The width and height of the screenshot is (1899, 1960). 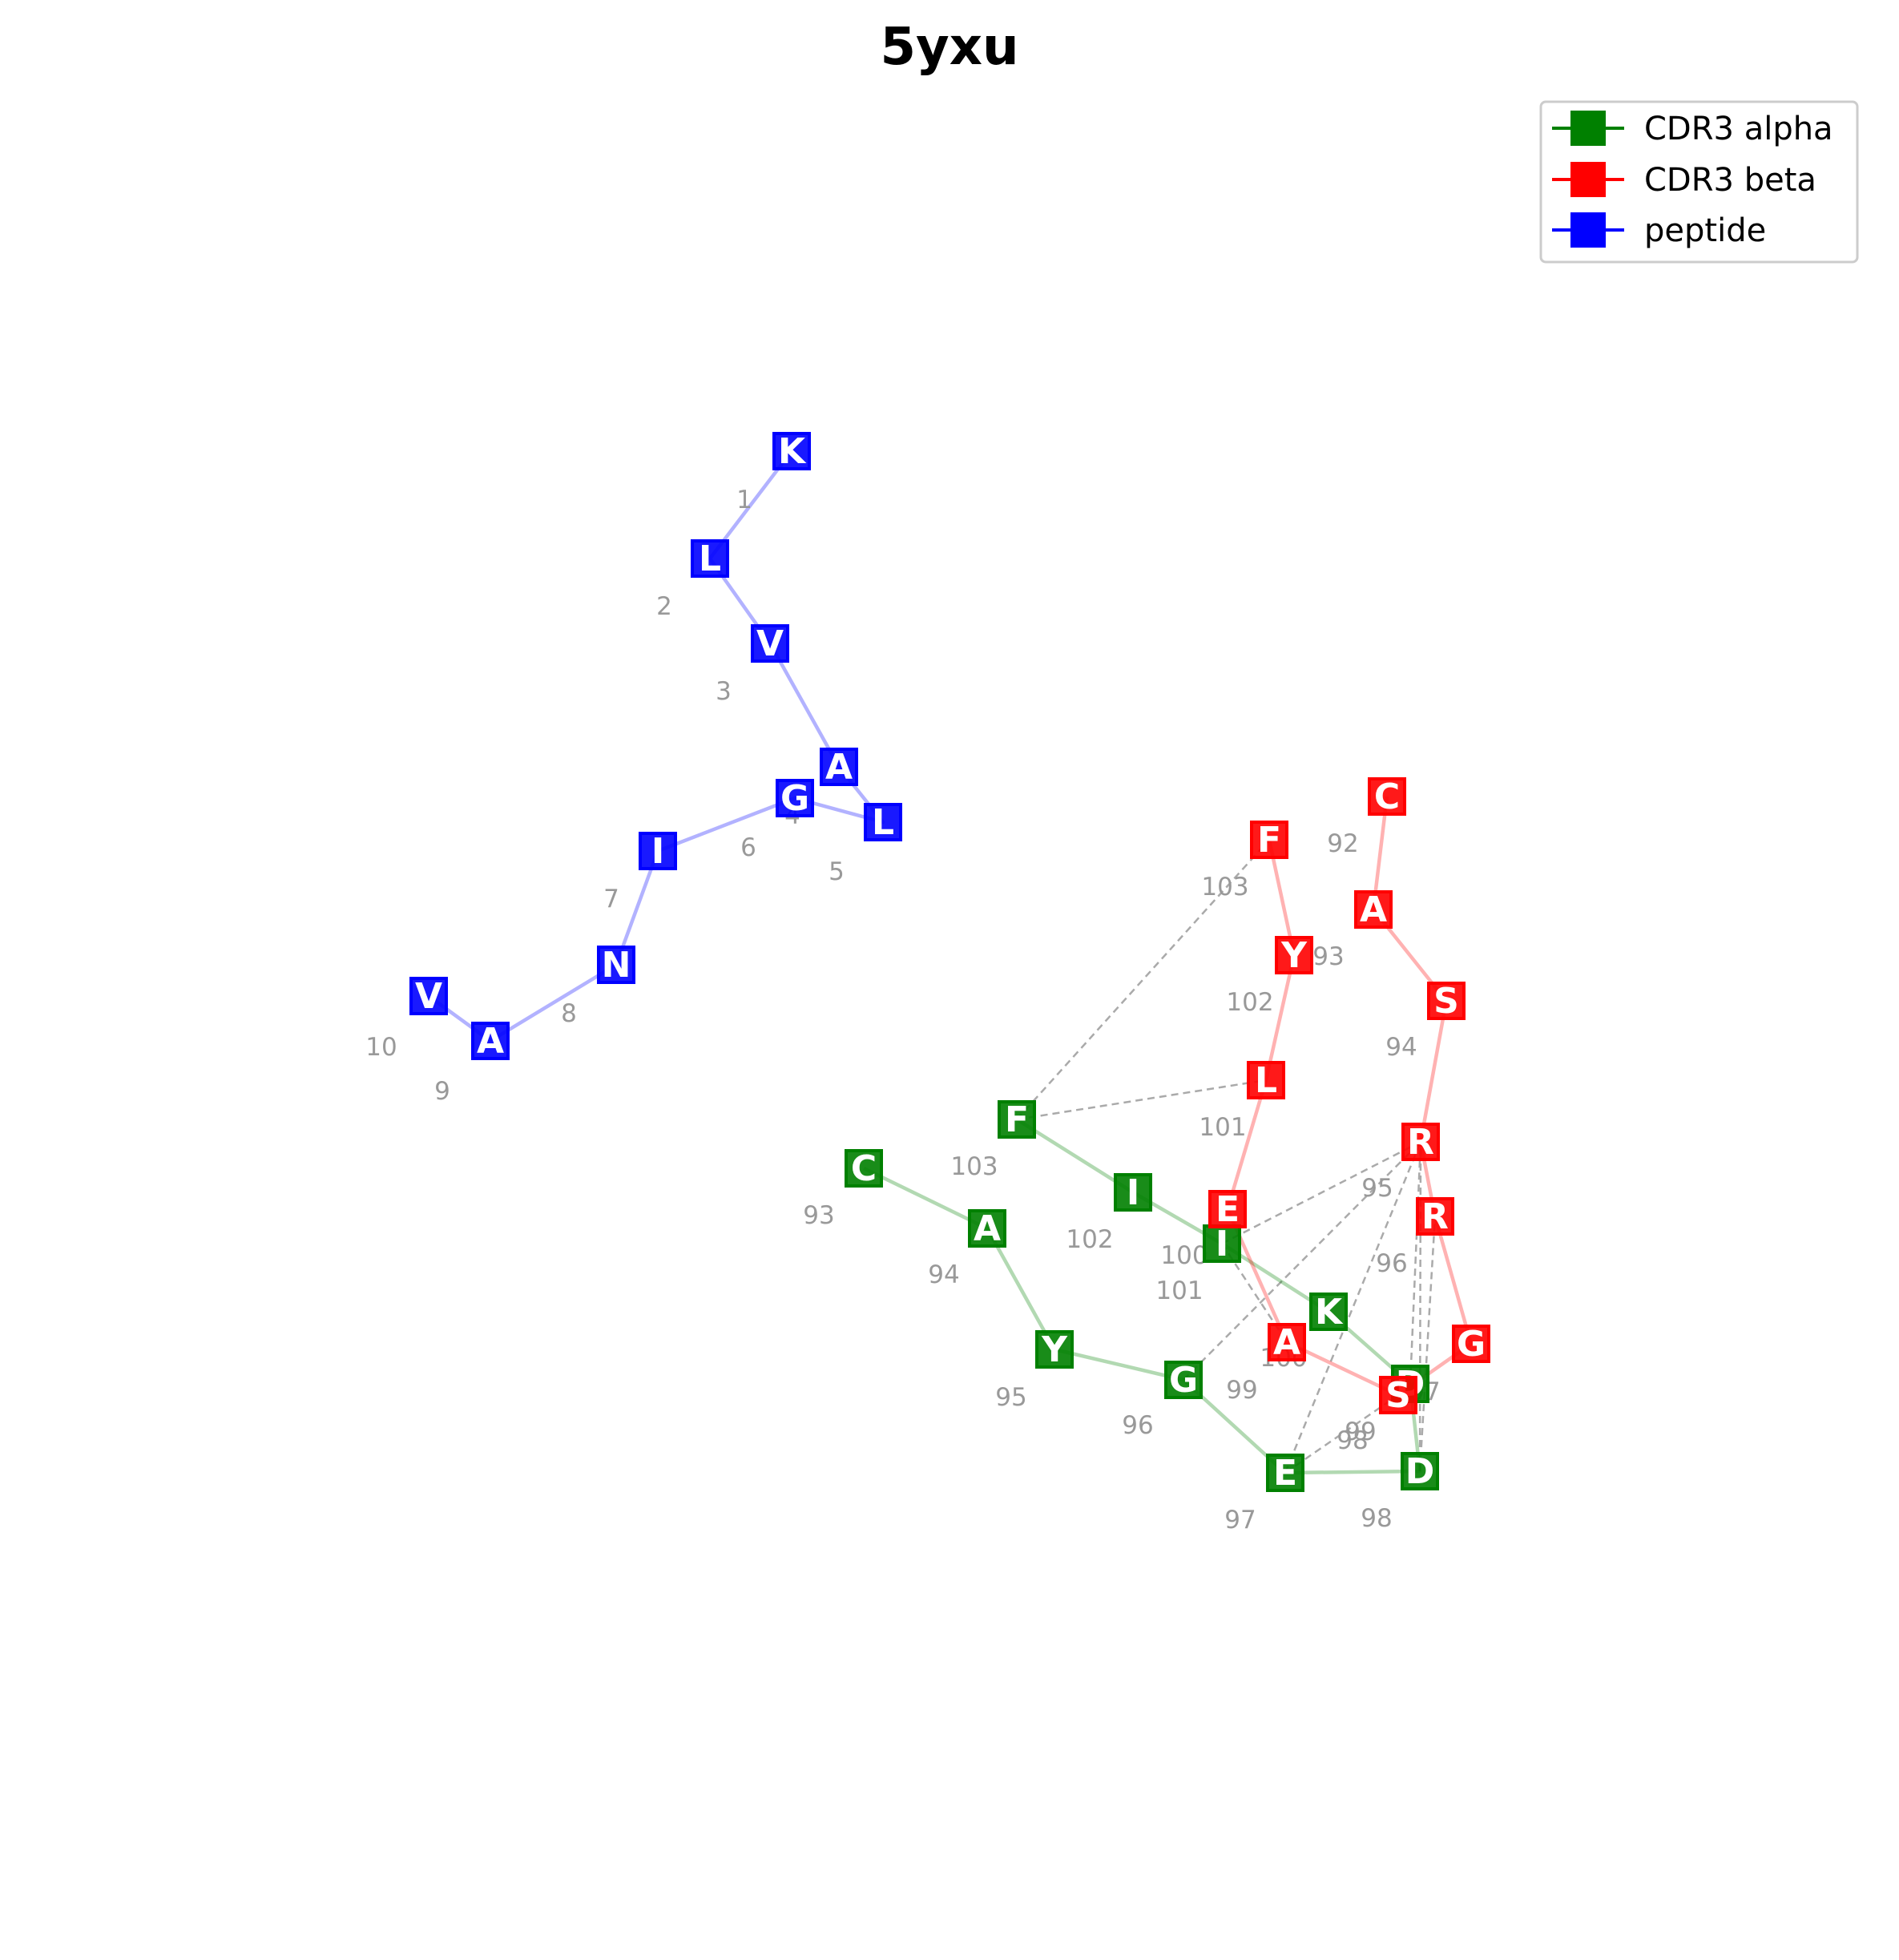 What do you see at coordinates (1738, 129) in the screenshot?
I see `legend-label-cdr3-alpha: CDR3 alpha` at bounding box center [1738, 129].